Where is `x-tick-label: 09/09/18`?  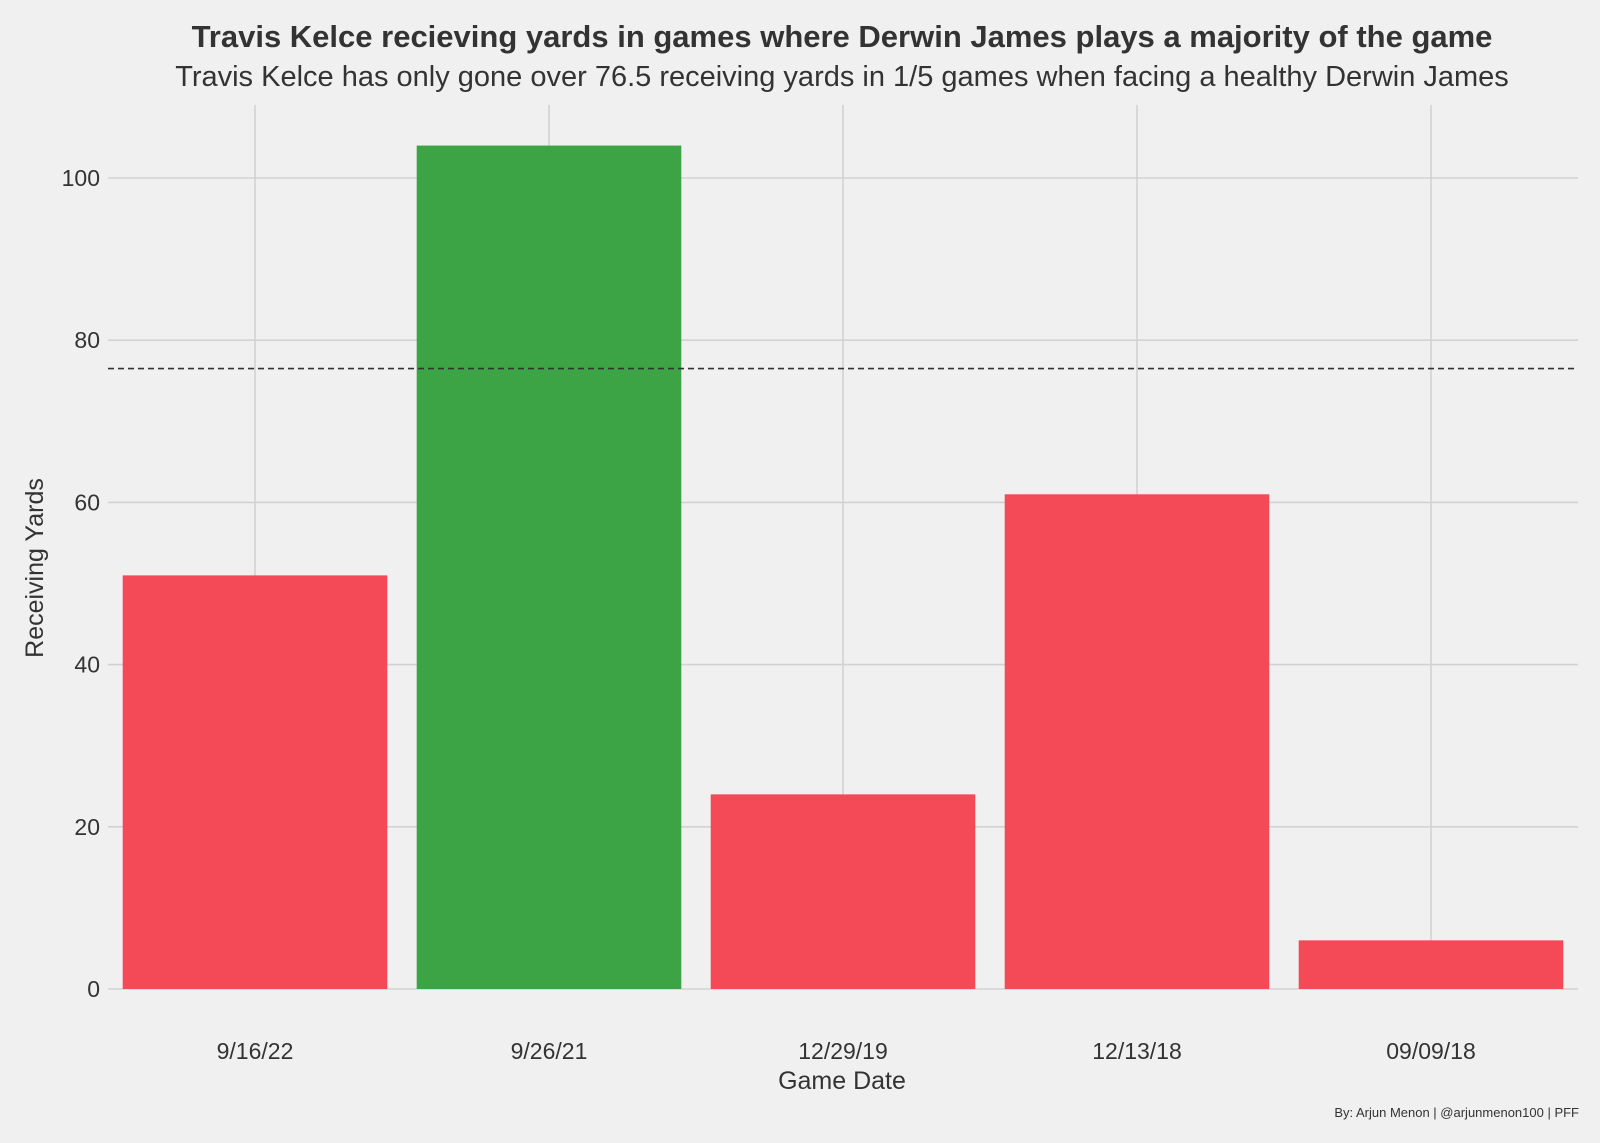
x-tick-label: 09/09/18 is located at coordinates (1431, 1051).